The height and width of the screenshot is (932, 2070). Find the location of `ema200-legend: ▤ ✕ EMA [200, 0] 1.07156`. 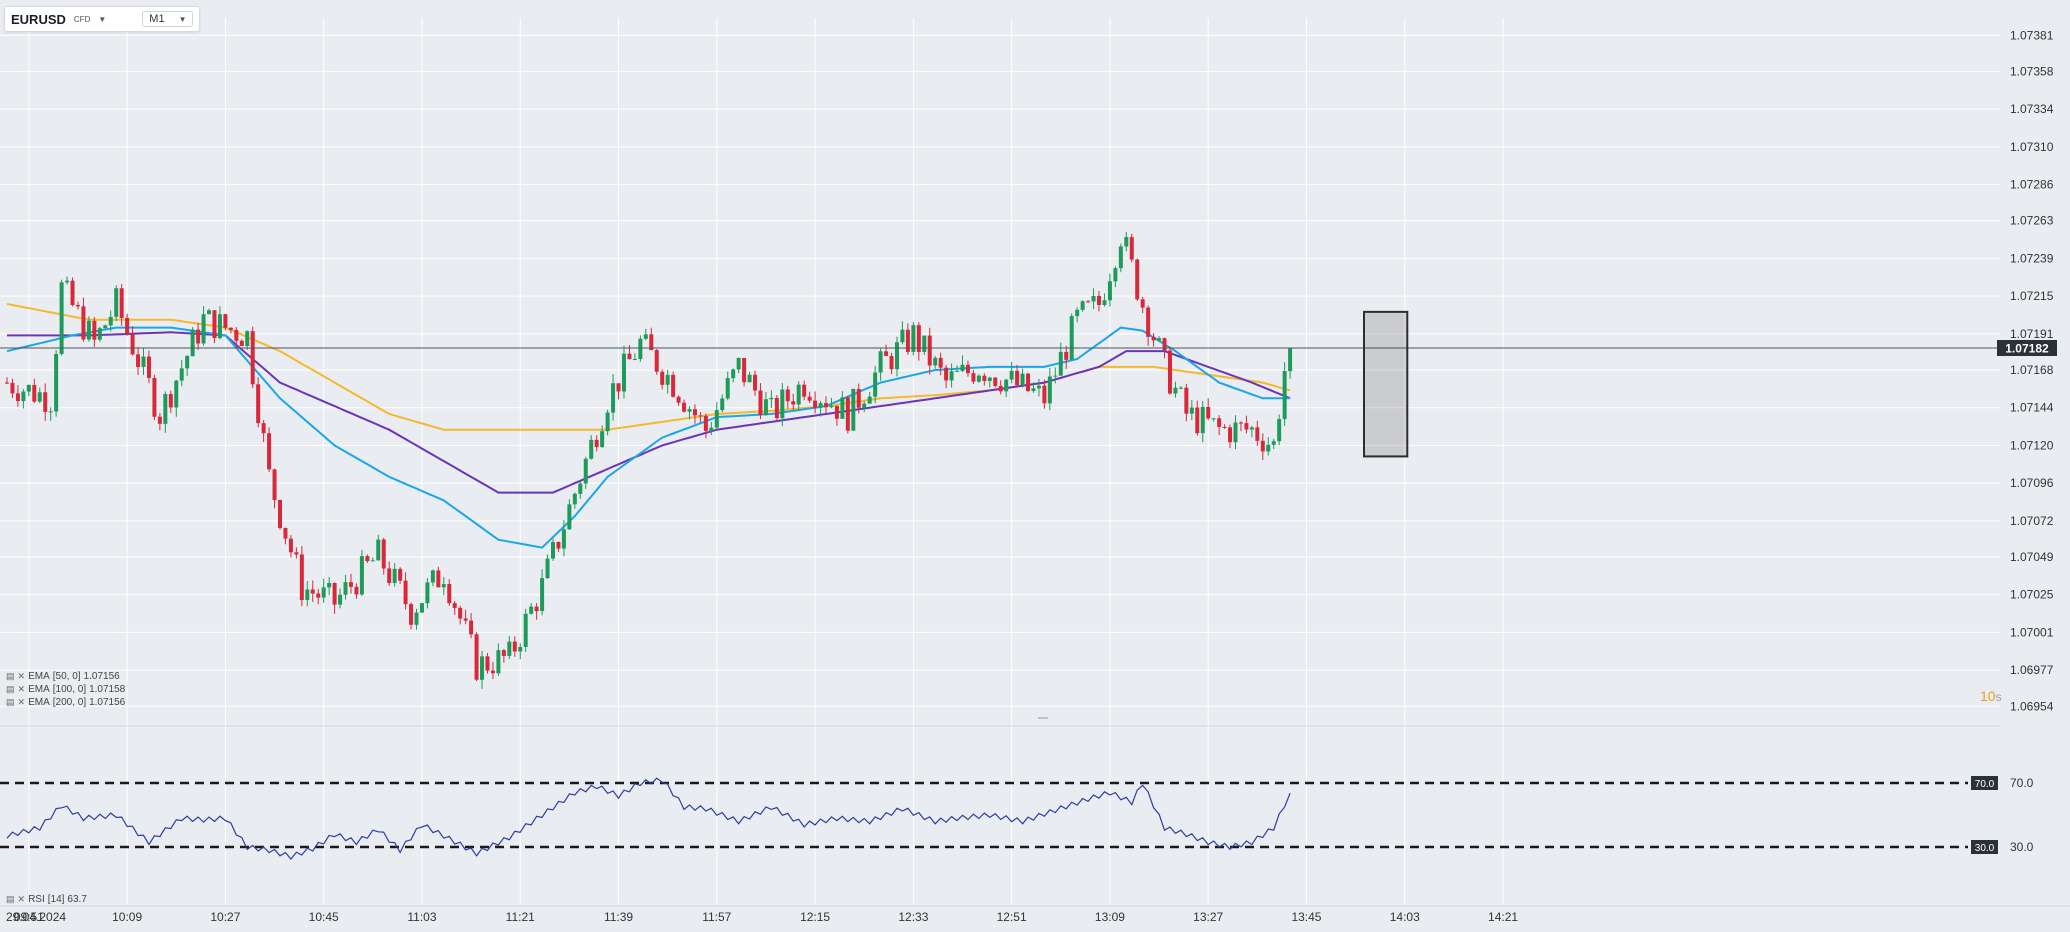

ema200-legend: ▤ ✕ EMA [200, 0] 1.07156 is located at coordinates (65, 702).